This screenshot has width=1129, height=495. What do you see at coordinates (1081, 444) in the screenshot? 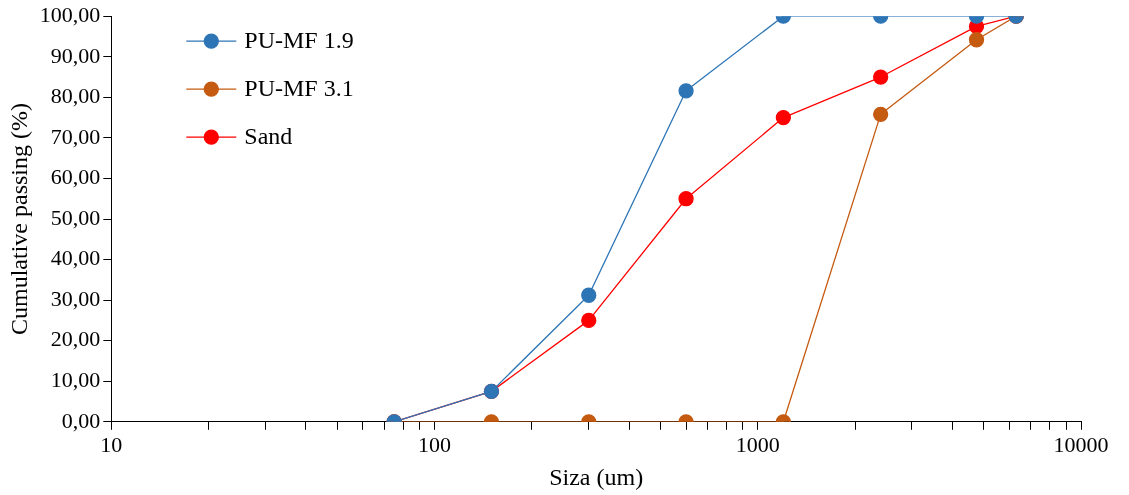
I see `x-tick-label: 10000` at bounding box center [1081, 444].